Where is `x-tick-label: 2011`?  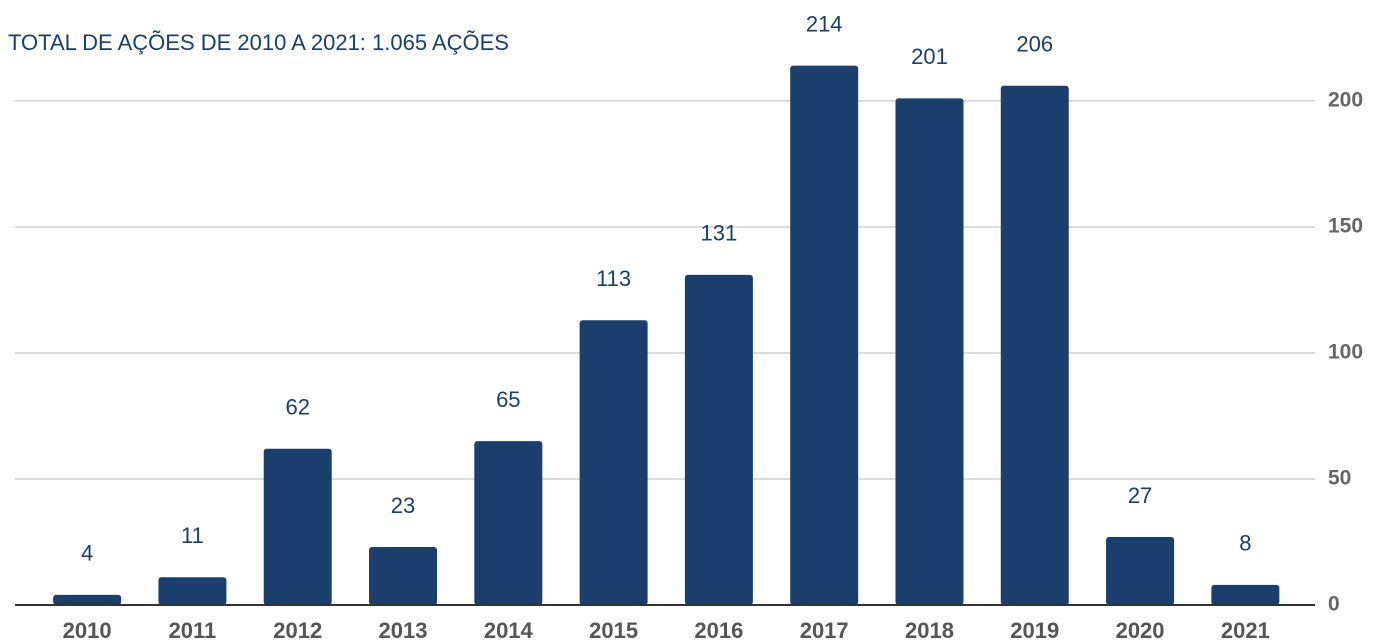
x-tick-label: 2011 is located at coordinates (193, 630).